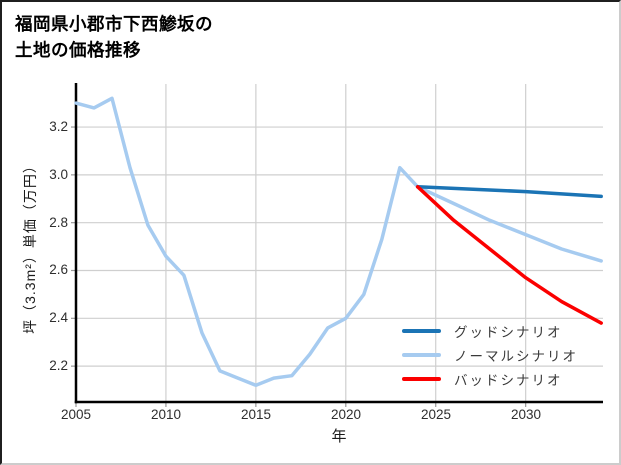 Image resolution: width=621 pixels, height=465 pixels. I want to click on y-tick-label: 2.4, so click(58, 317).